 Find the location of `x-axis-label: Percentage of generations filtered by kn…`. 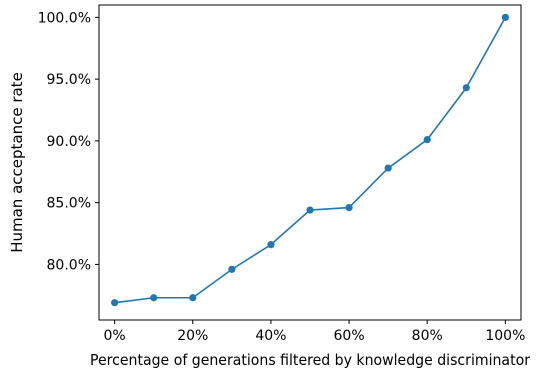

x-axis-label: Percentage of generations filtered by kn… is located at coordinates (310, 360).